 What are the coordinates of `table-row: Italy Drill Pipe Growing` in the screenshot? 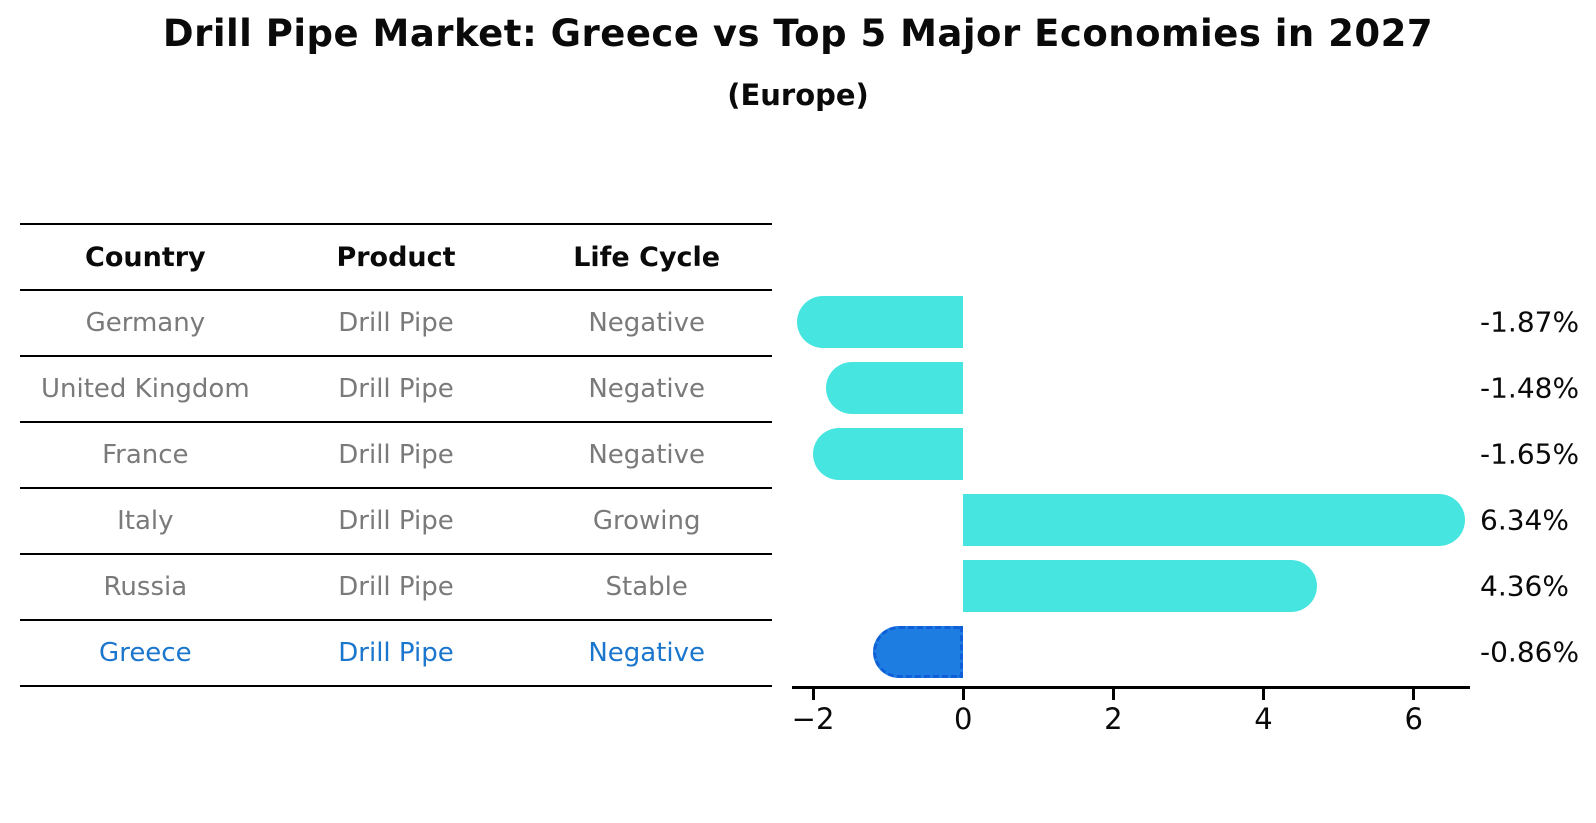 It's located at (396, 522).